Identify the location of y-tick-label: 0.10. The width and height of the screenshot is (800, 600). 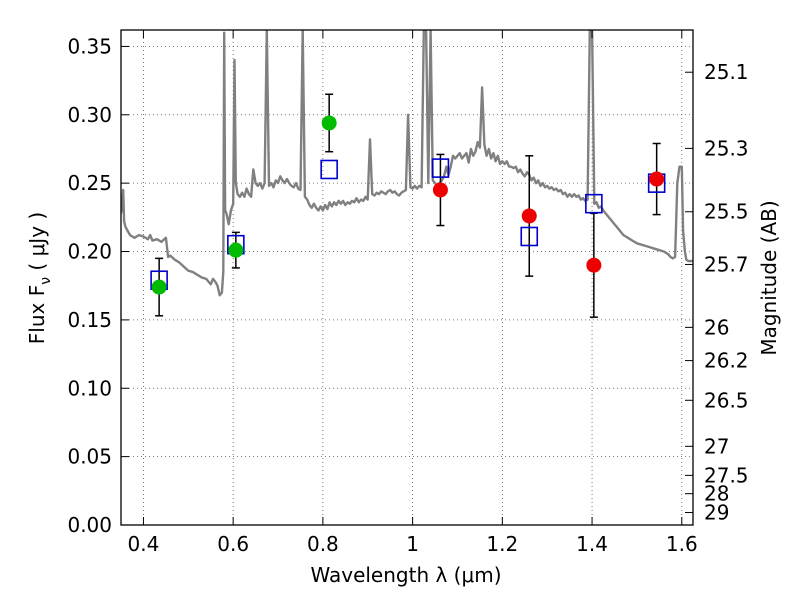
(89, 388).